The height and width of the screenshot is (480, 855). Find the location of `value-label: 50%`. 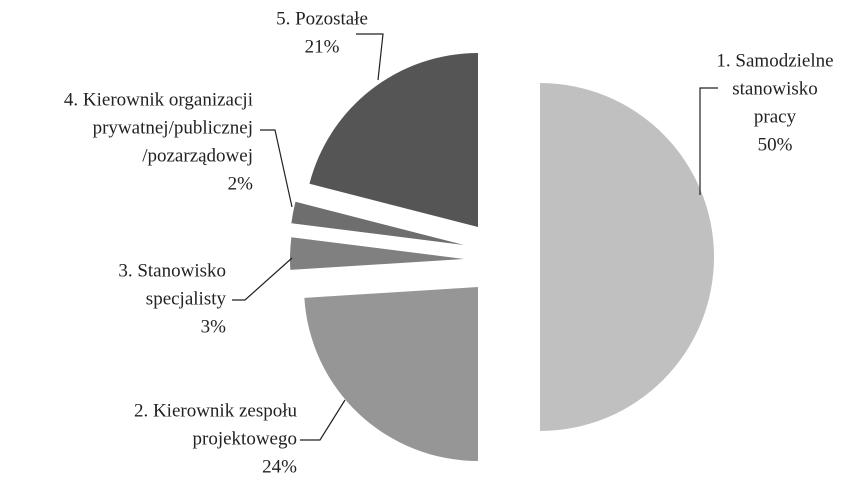

value-label: 50% is located at coordinates (775, 144).